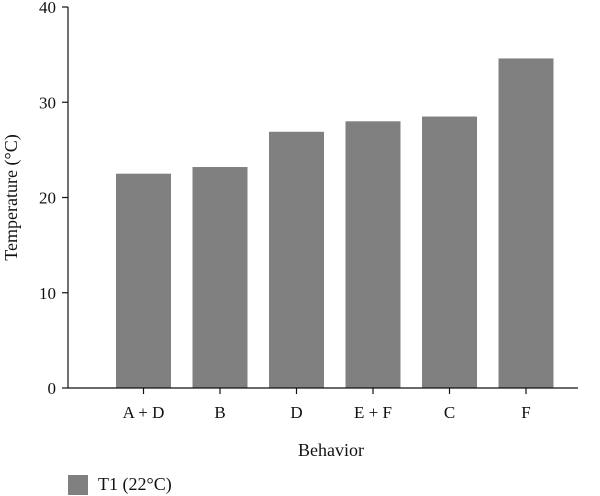 This screenshot has width=600, height=496. Describe the element at coordinates (373, 412) in the screenshot. I see `x-tick-label: E + F` at that location.